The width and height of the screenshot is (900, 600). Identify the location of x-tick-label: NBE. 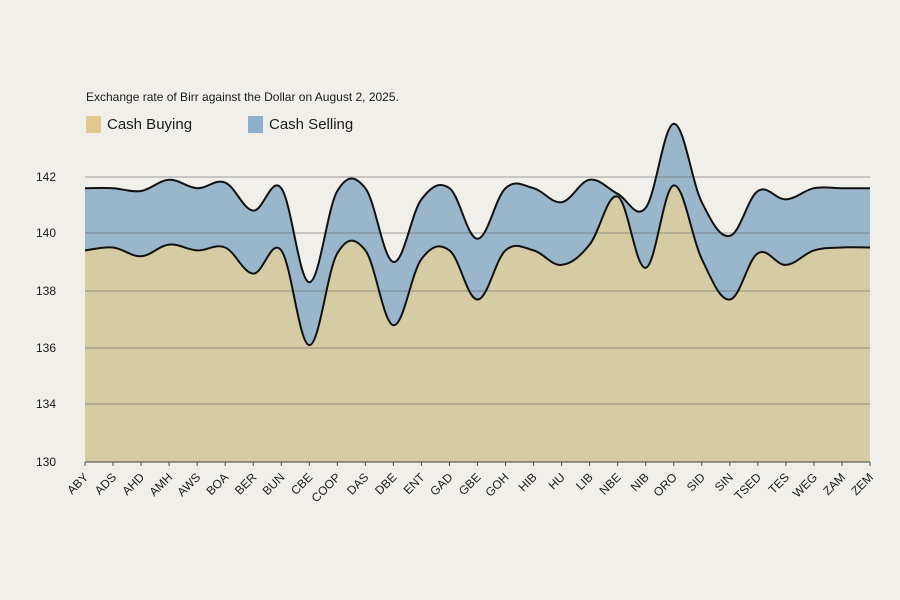
(609, 483).